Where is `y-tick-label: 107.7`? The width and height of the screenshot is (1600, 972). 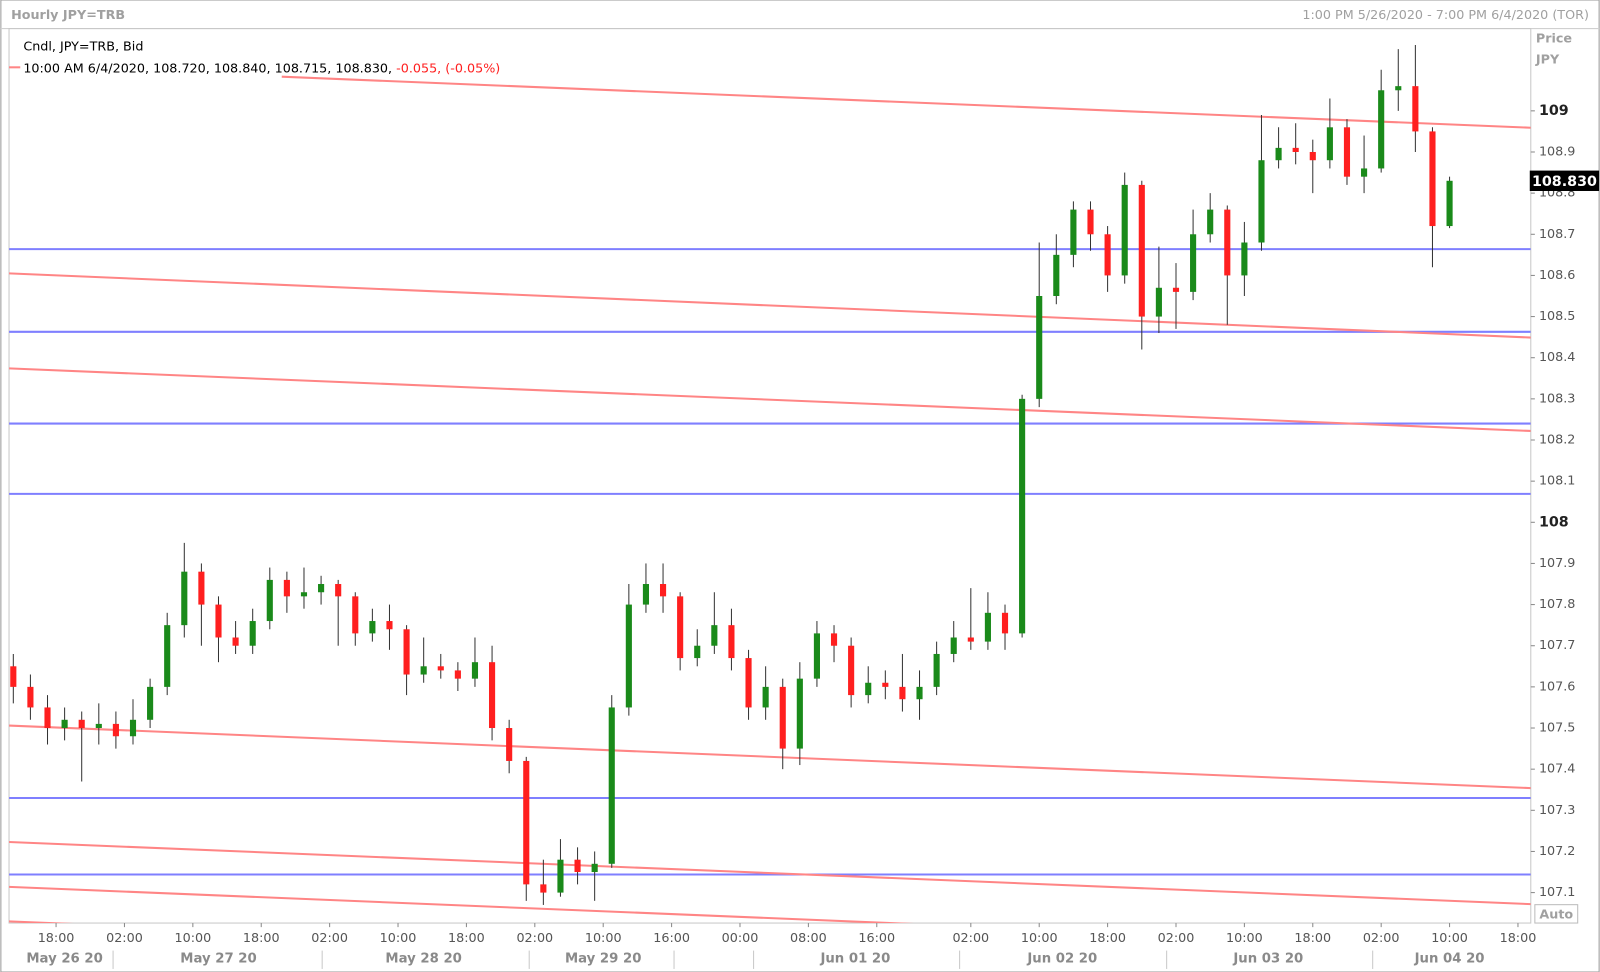
y-tick-label: 107.7 is located at coordinates (1557, 645).